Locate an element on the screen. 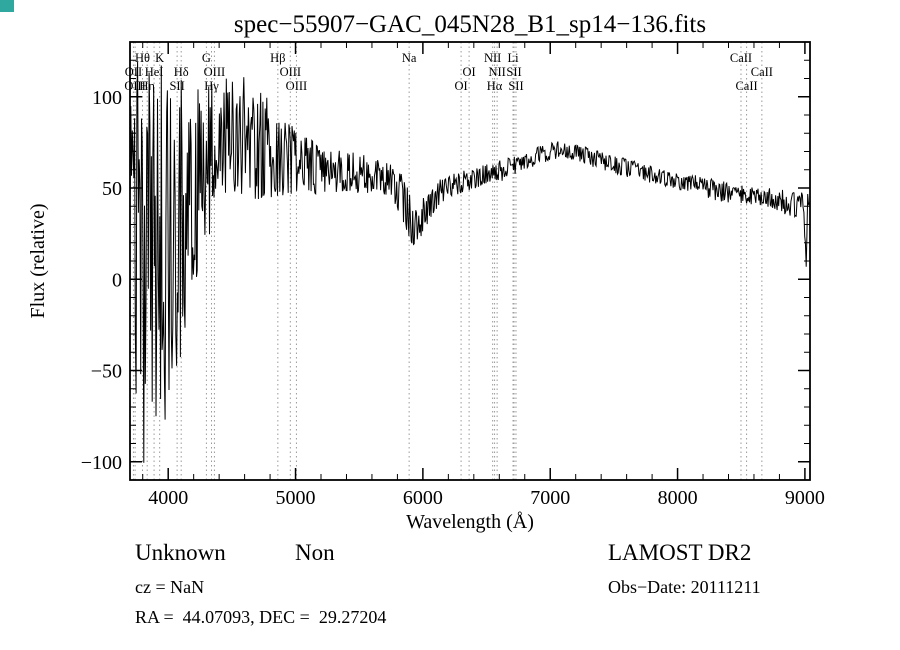 Image resolution: width=900 pixels, height=650 pixels. cz-value: cz = NaN is located at coordinates (169, 587).